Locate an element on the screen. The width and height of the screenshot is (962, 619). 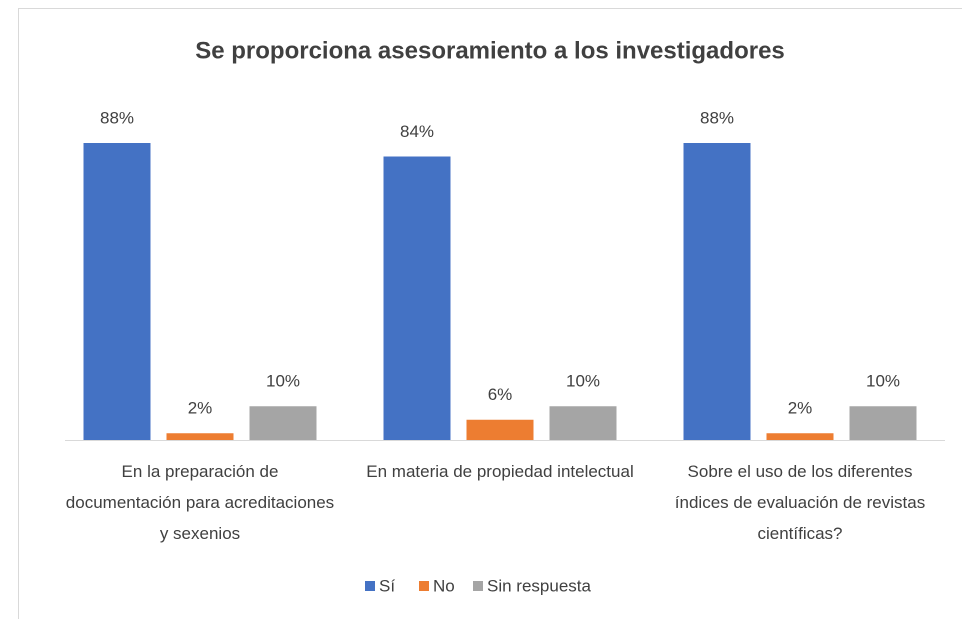
legend-label: Sí is located at coordinates (387, 585).